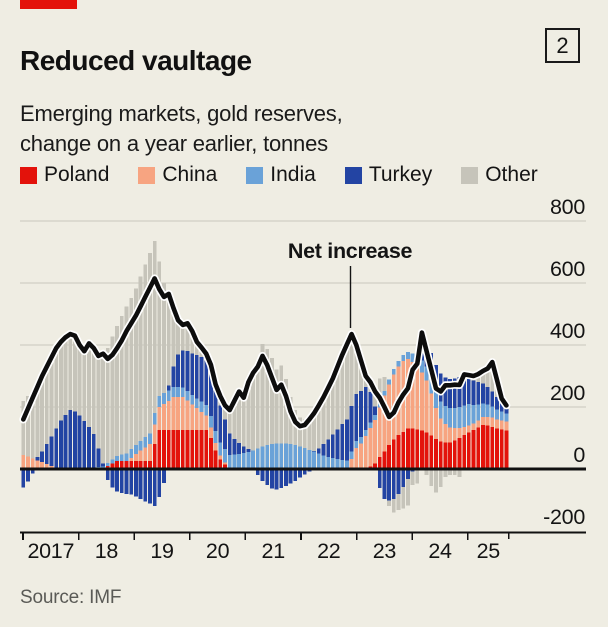 The image size is (608, 627). I want to click on legend-item-turkey: Turkey, so click(388, 175).